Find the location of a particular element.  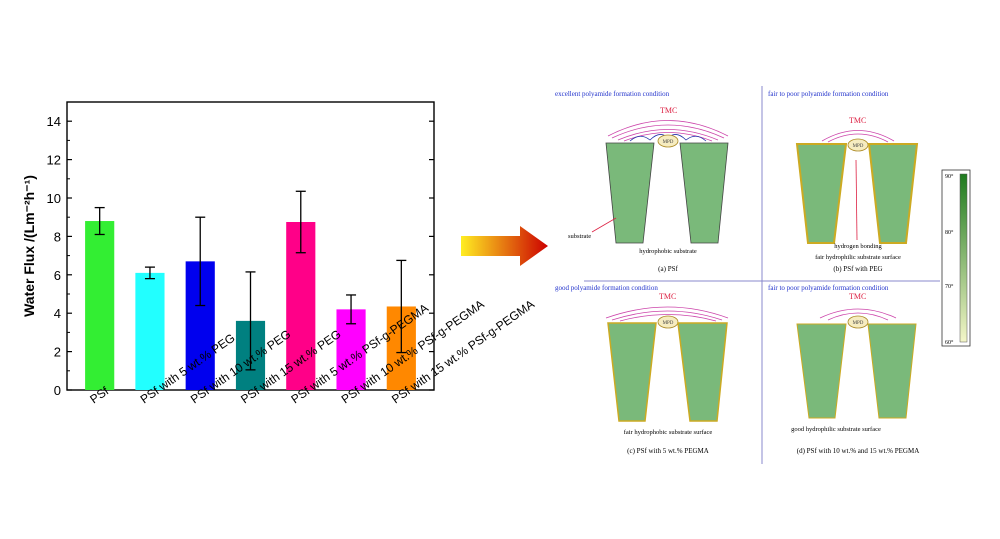

panel-c-surface-note: fair hydrophobic substrate surface is located at coordinates (668, 432).